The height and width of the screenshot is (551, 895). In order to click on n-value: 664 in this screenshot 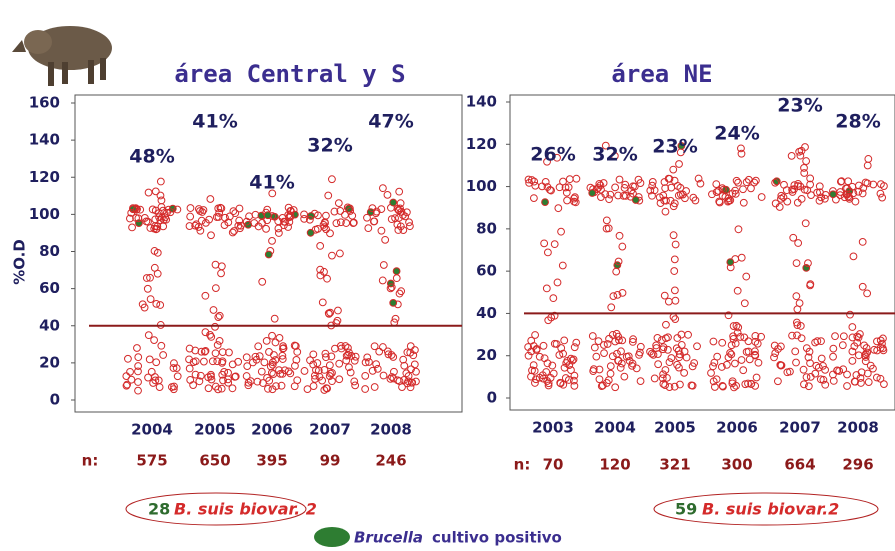, I will do `click(799, 465)`.